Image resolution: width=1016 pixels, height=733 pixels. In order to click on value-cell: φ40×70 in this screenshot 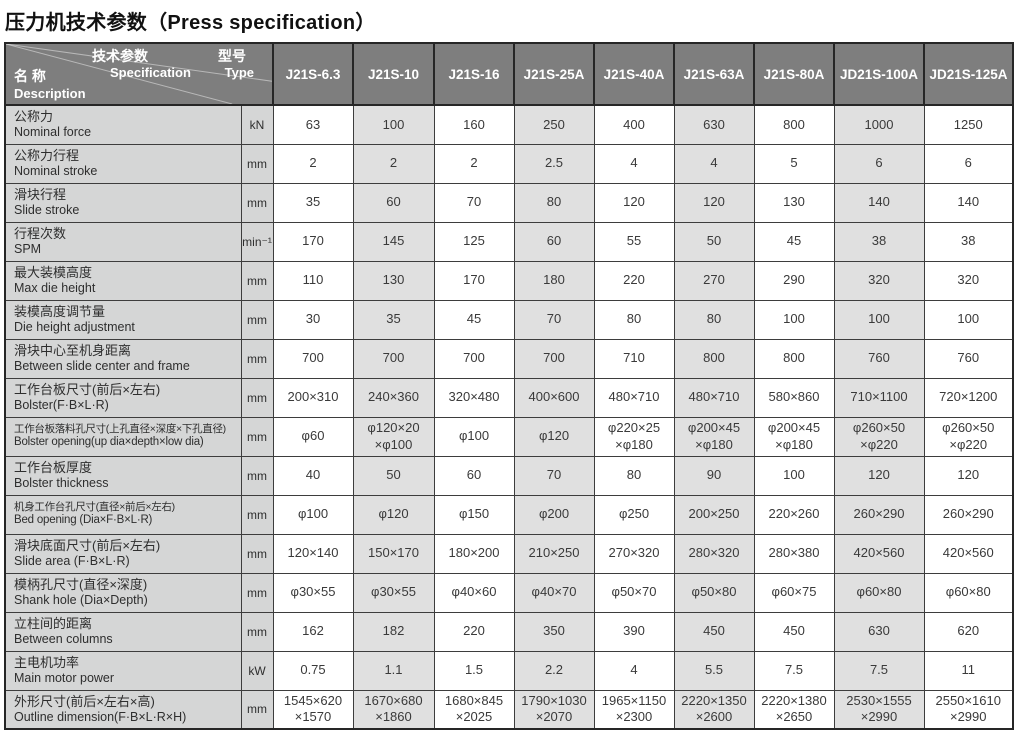, I will do `click(554, 592)`.